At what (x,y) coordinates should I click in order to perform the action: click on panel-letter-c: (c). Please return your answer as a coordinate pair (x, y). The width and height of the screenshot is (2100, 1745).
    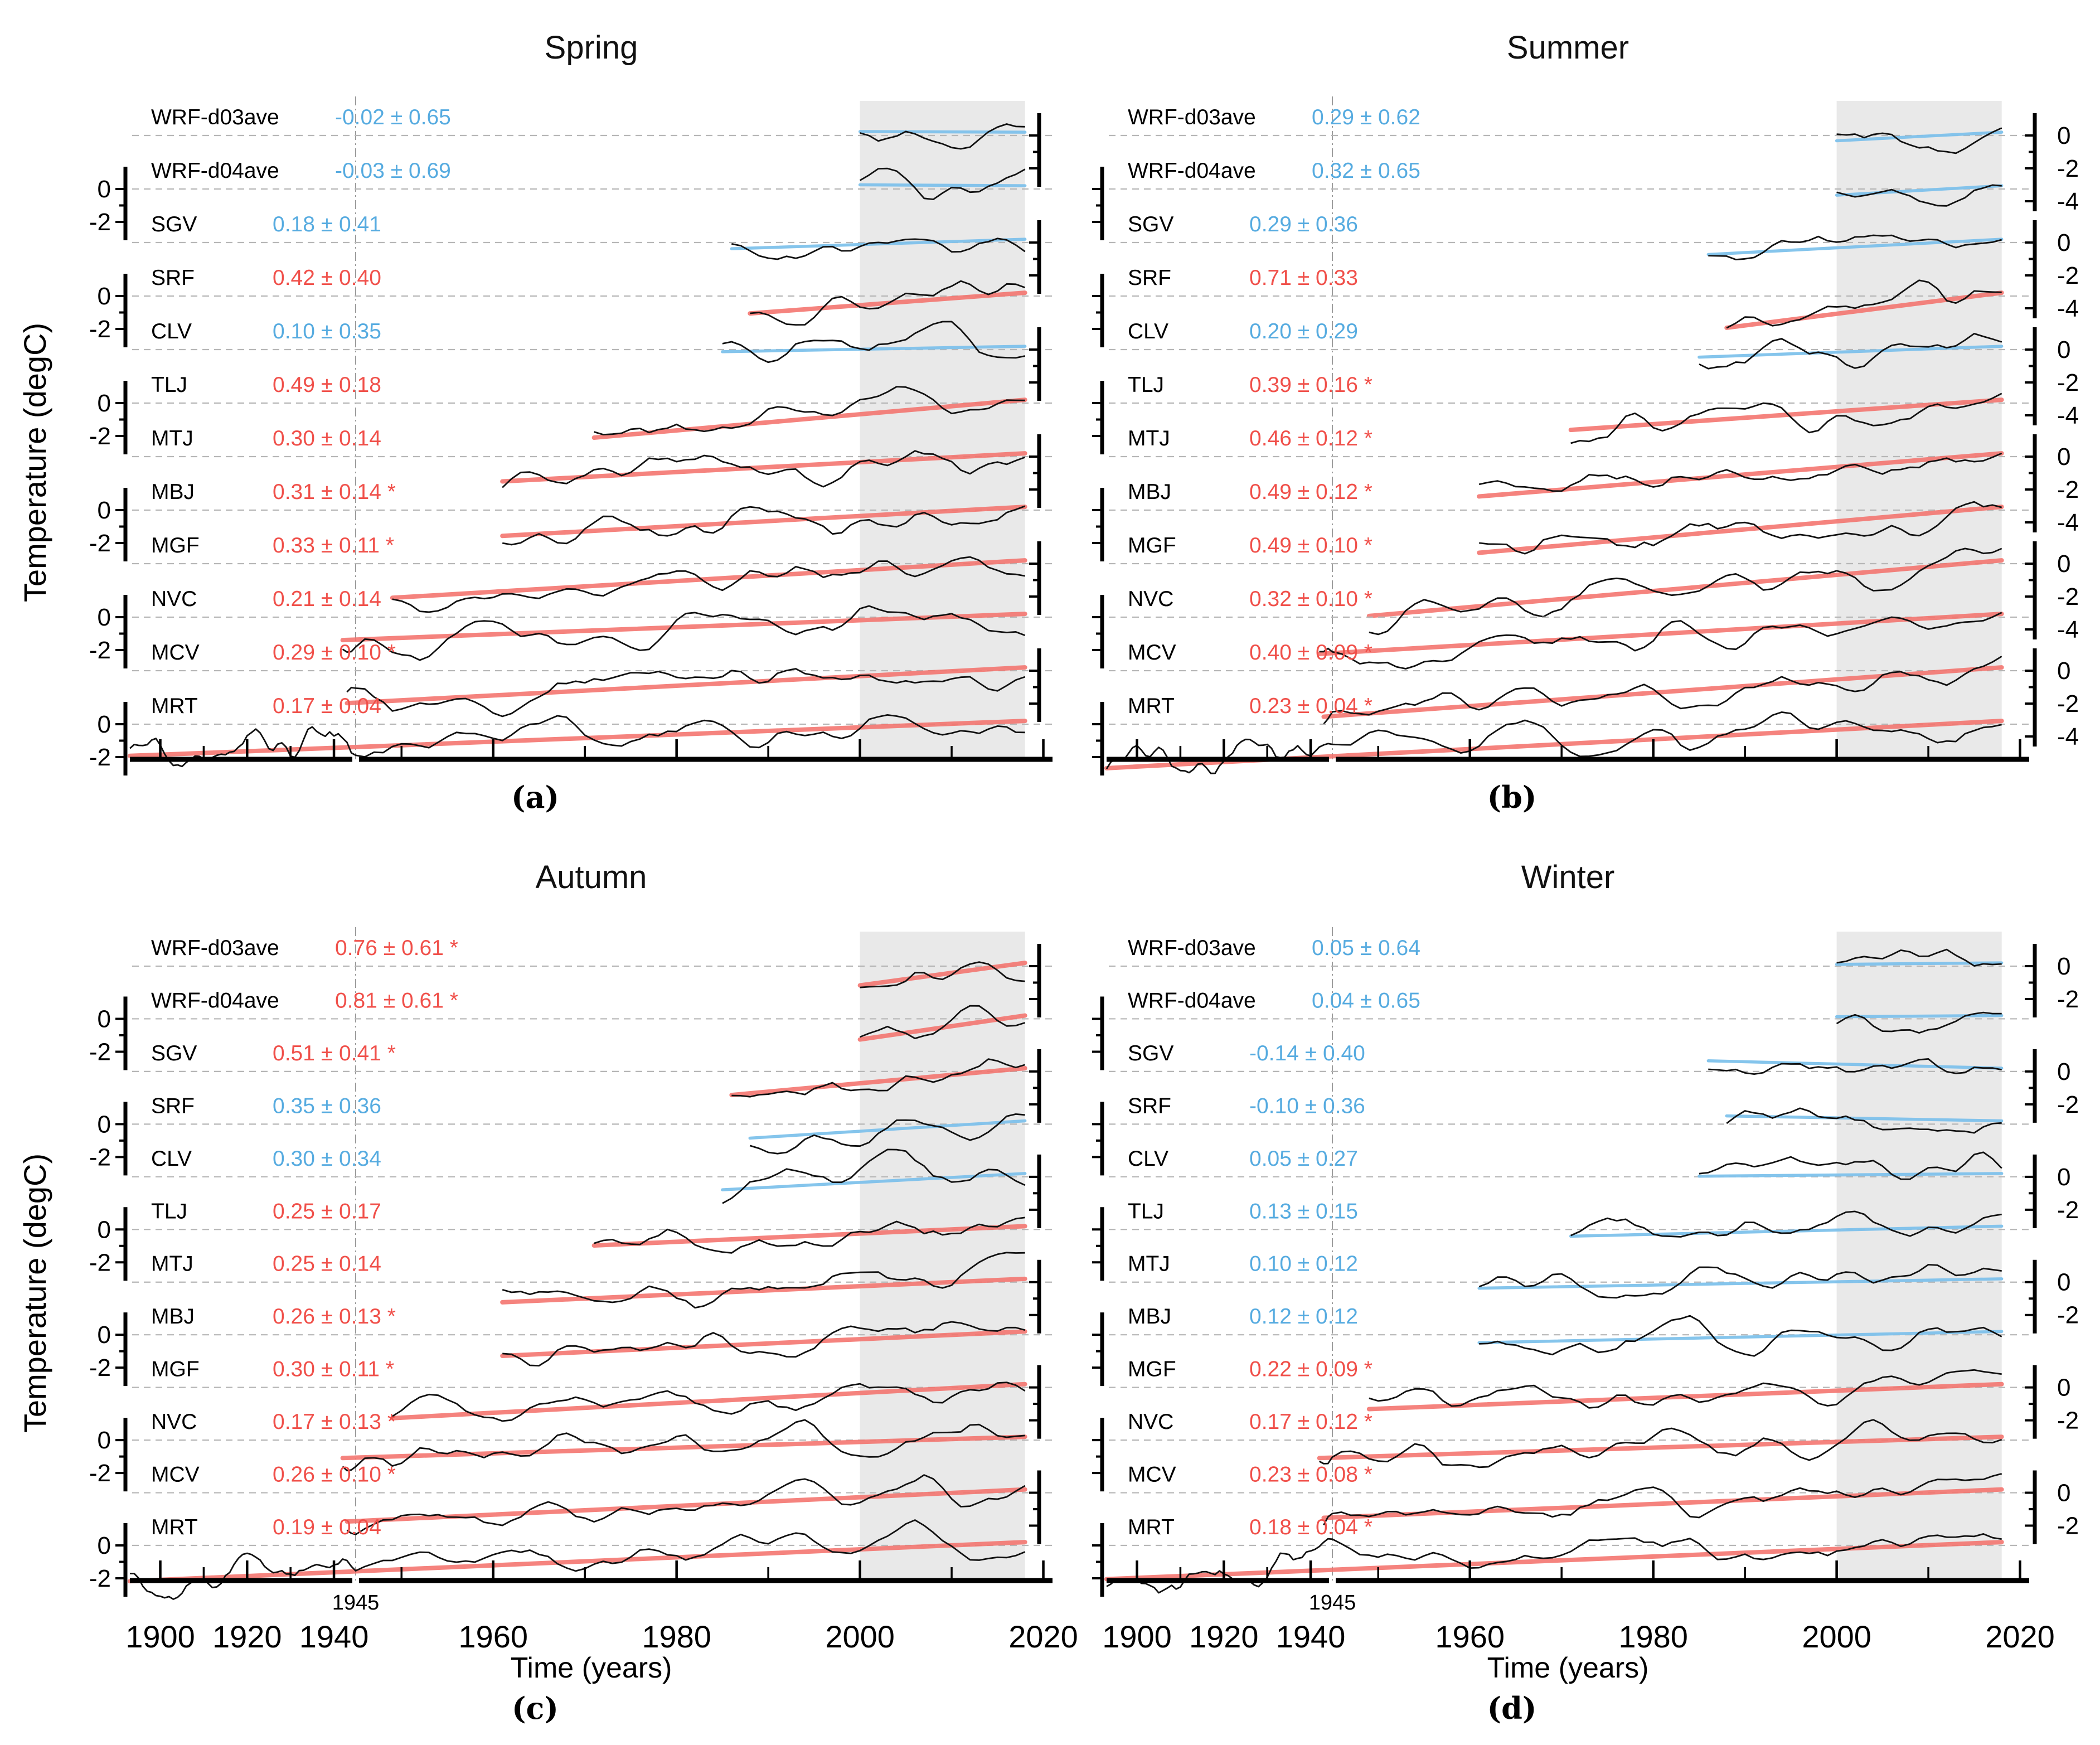
    Looking at the image, I should click on (535, 1708).